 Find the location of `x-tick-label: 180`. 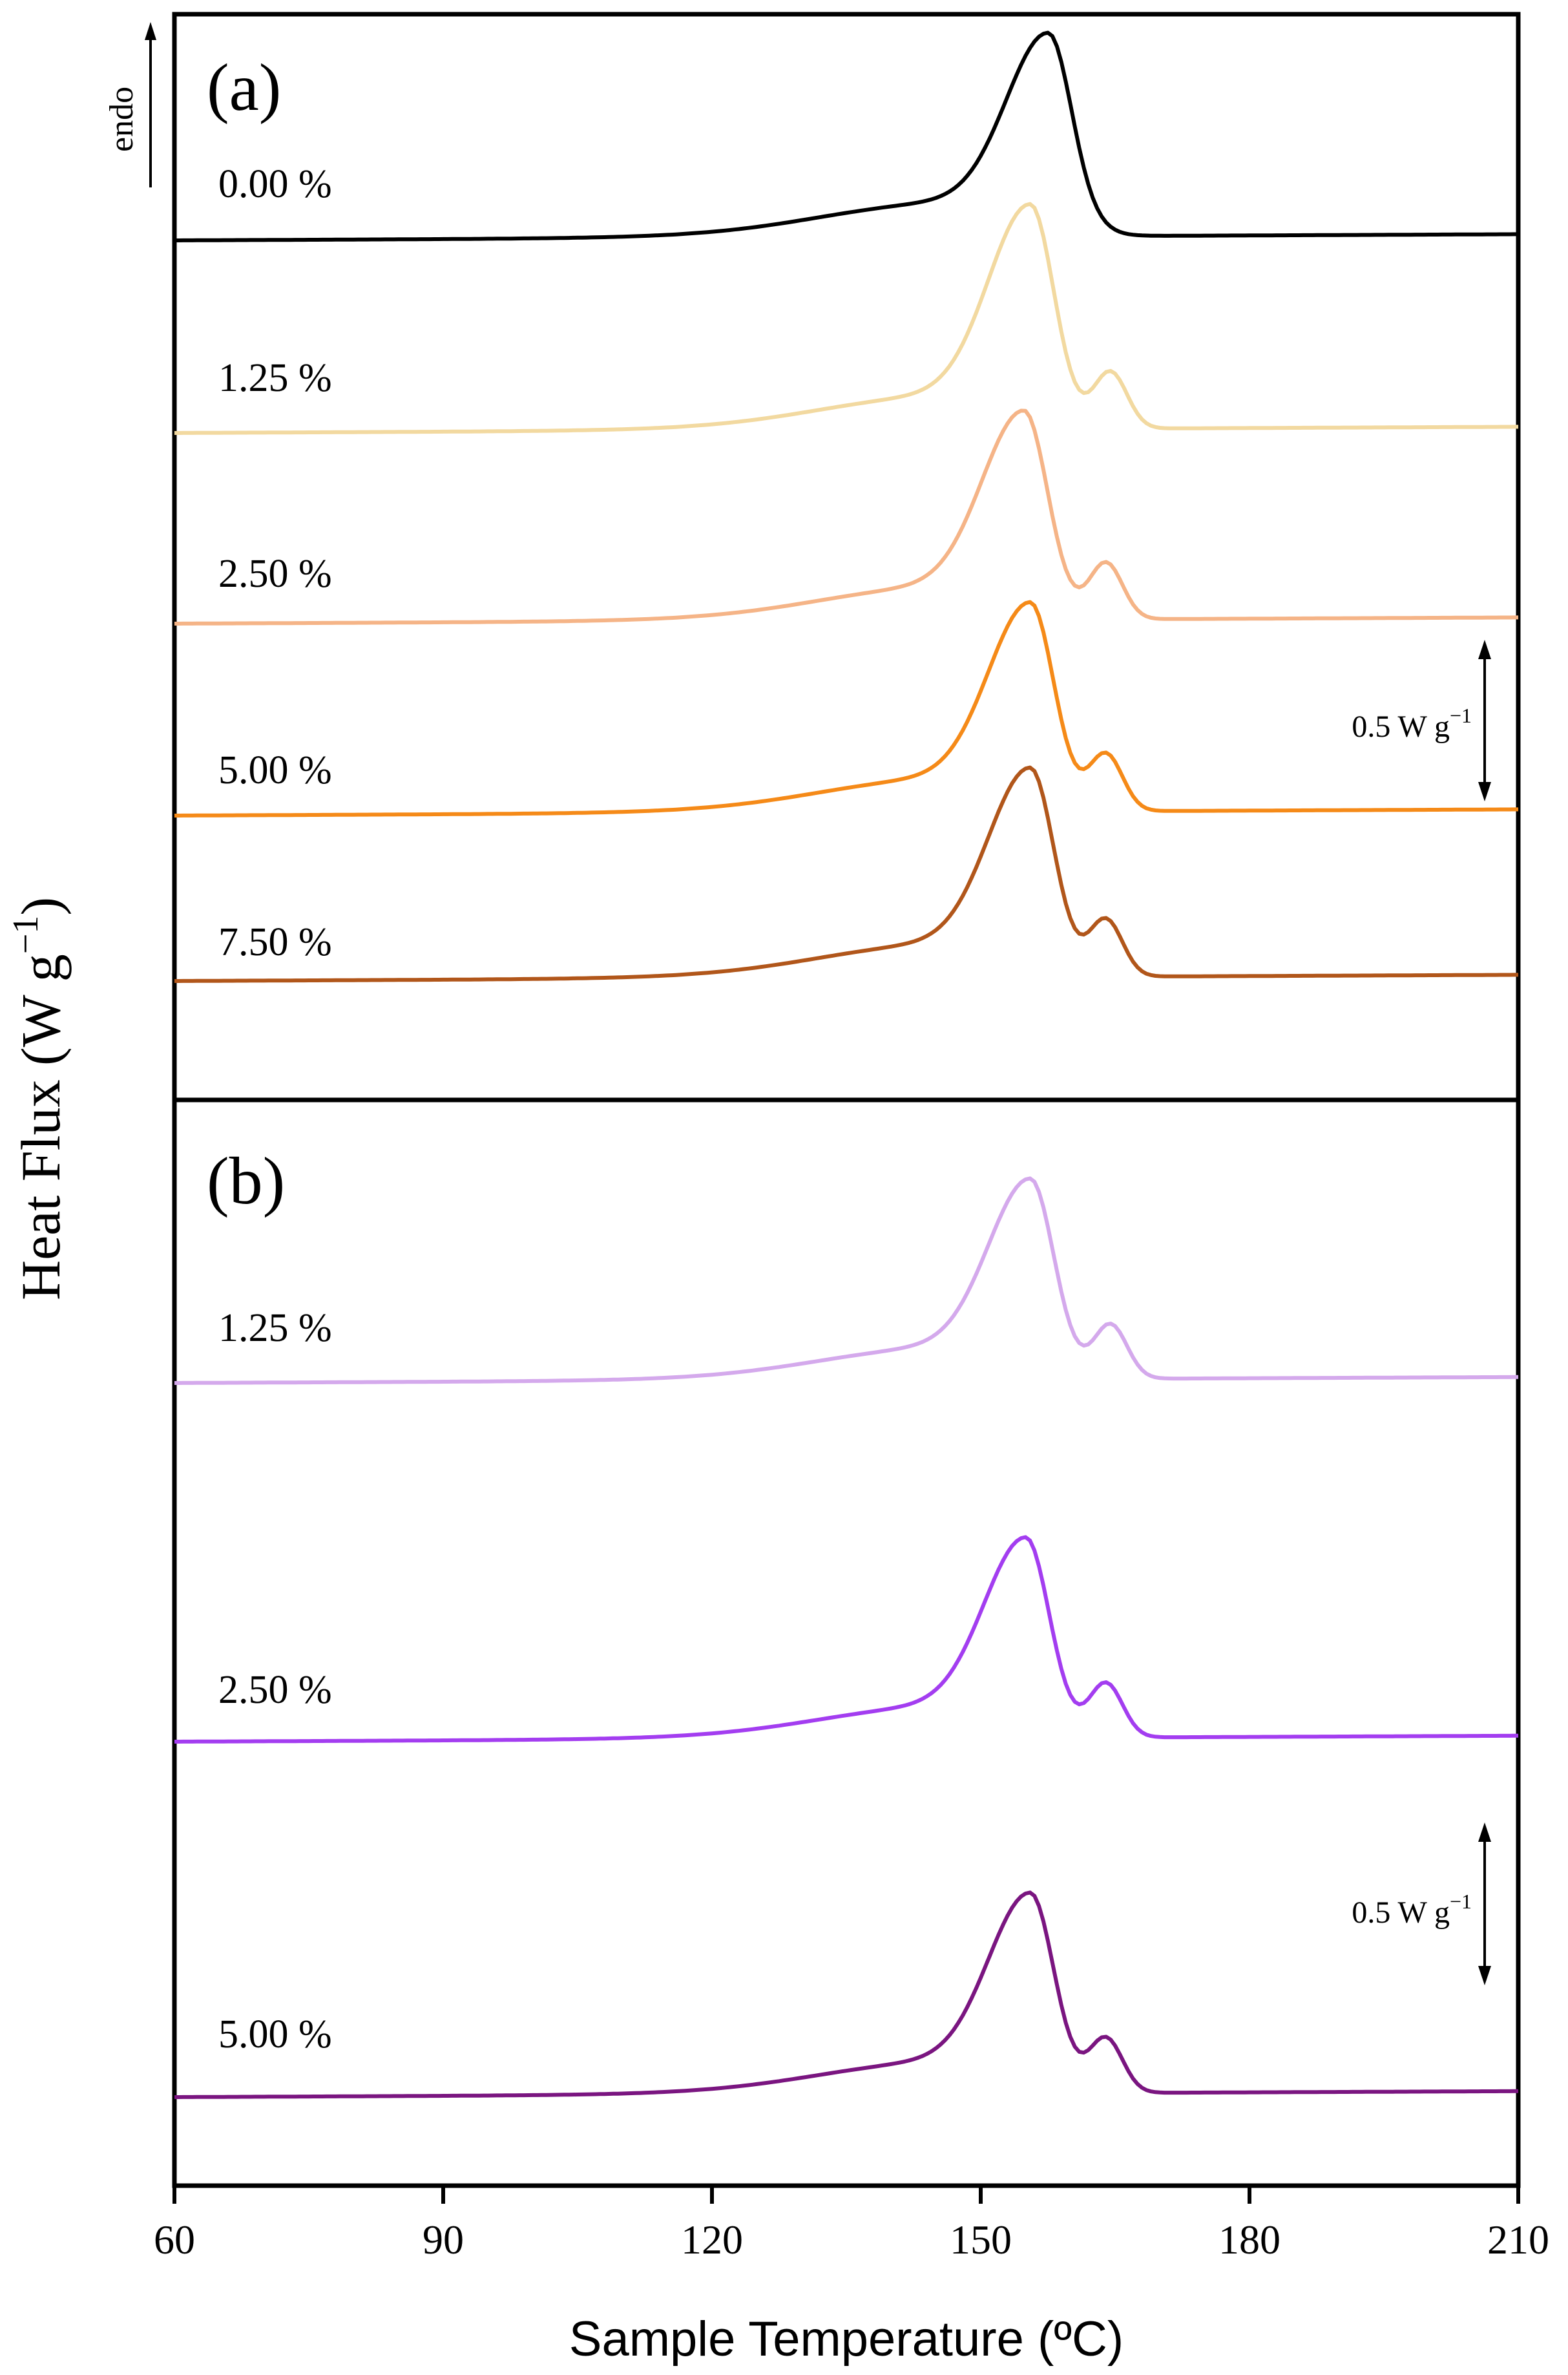

x-tick-label: 180 is located at coordinates (1249, 2240).